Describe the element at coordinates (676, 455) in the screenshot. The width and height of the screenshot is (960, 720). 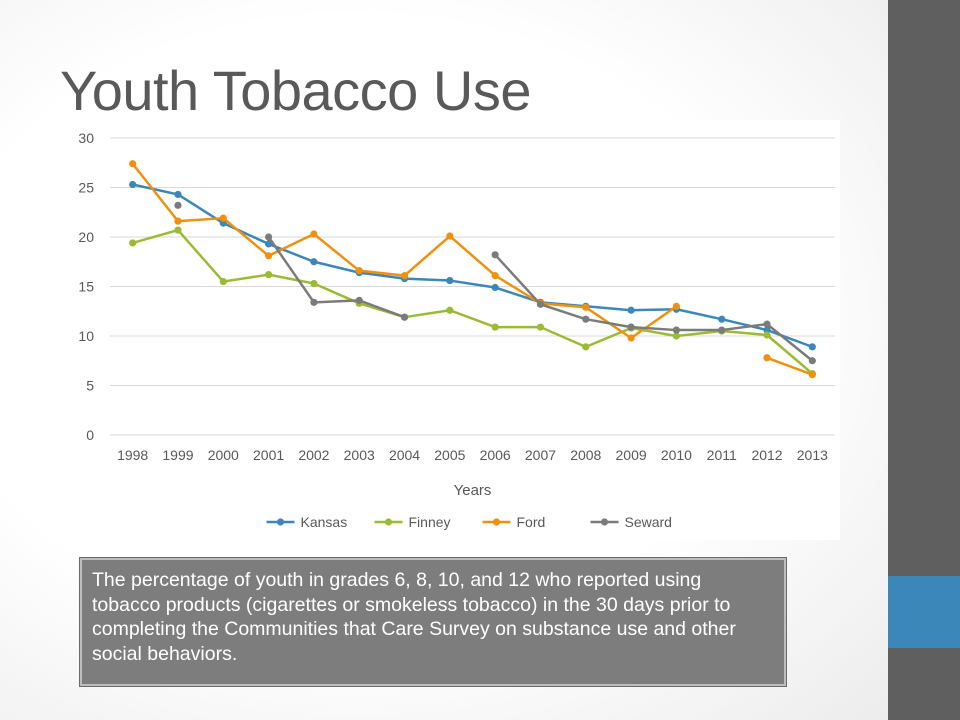
I see `x-tick-label: 2010` at that location.